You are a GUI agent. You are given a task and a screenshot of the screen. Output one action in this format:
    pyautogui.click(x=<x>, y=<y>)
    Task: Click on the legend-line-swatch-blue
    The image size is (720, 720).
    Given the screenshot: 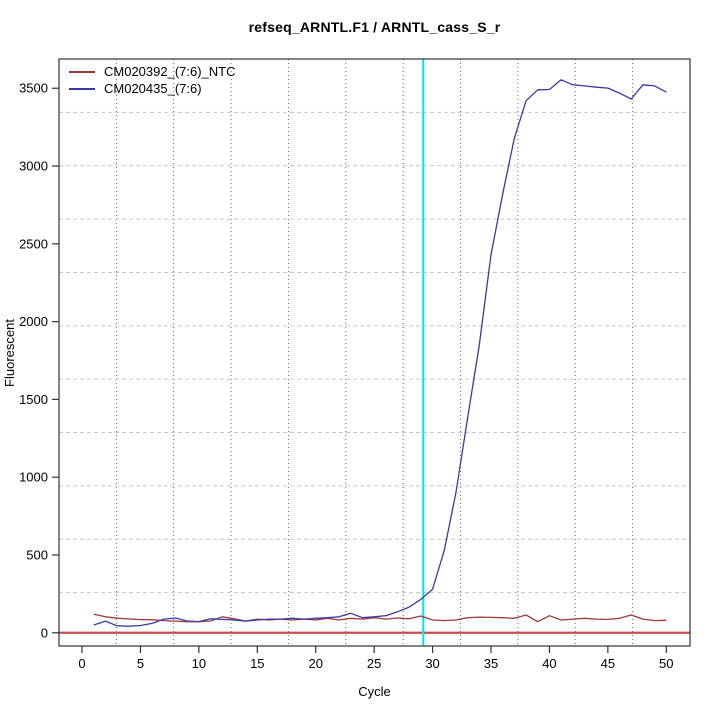 What is the action you would take?
    pyautogui.click(x=82, y=88)
    